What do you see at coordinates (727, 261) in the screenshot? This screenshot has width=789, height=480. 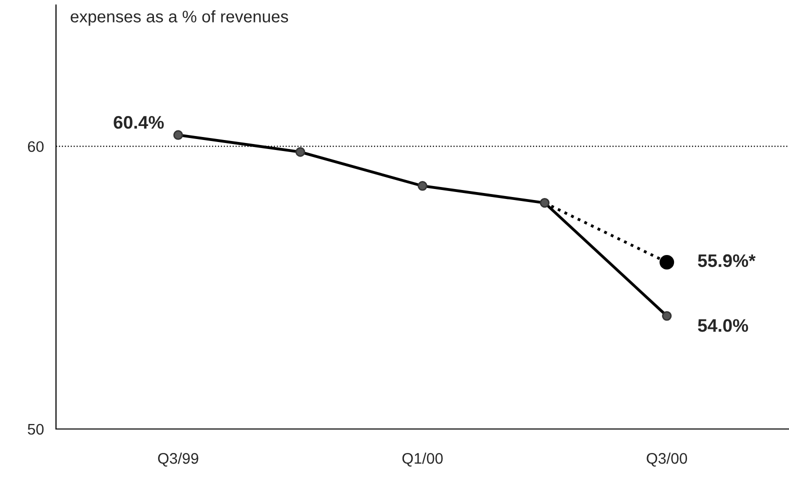 I see `data-label: 55.9%*` at bounding box center [727, 261].